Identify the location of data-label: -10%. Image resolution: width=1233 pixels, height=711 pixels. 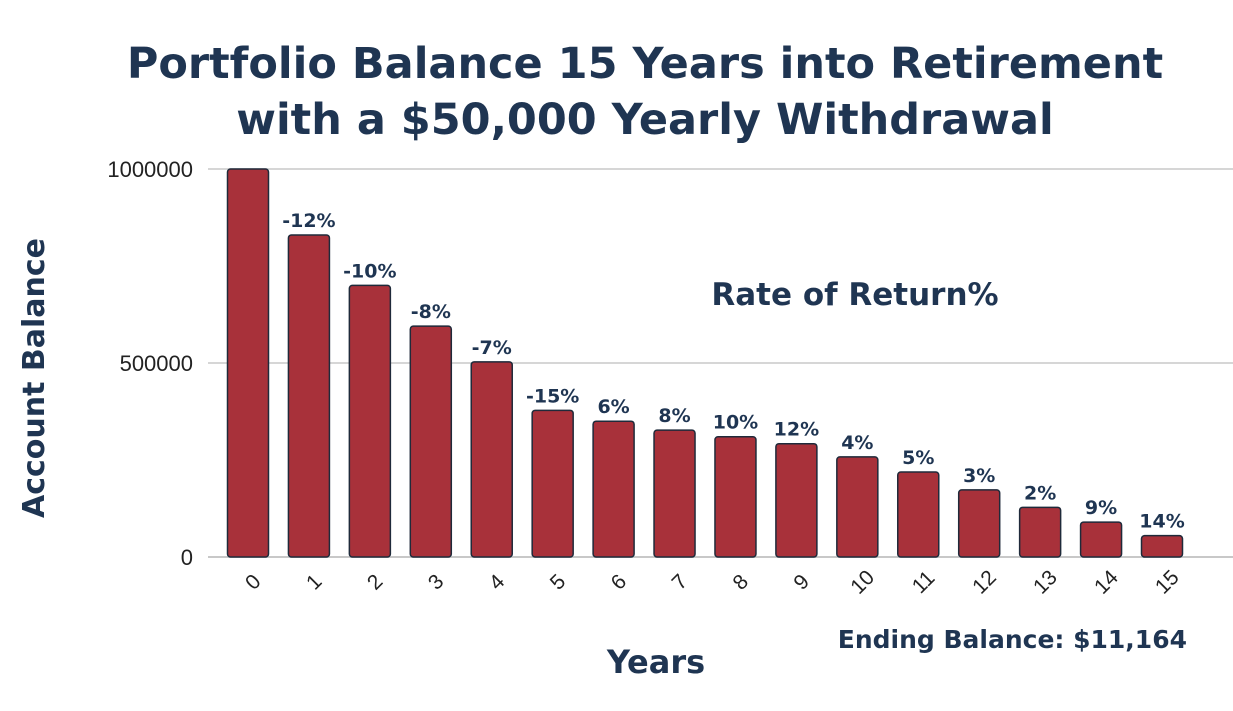
(369, 271).